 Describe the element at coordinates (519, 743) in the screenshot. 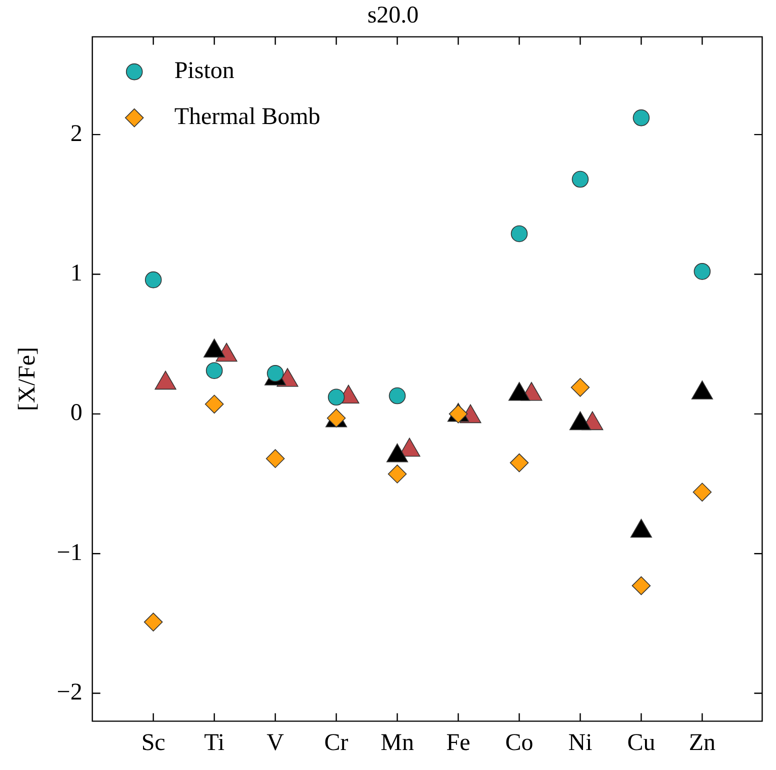

I see `x-tick-label: Co` at that location.